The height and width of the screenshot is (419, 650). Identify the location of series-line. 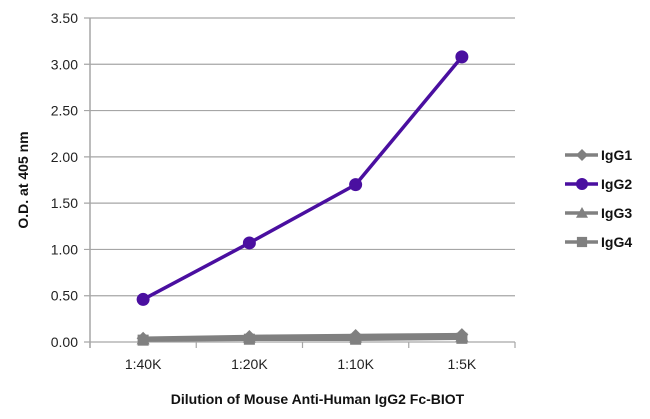
(302, 339).